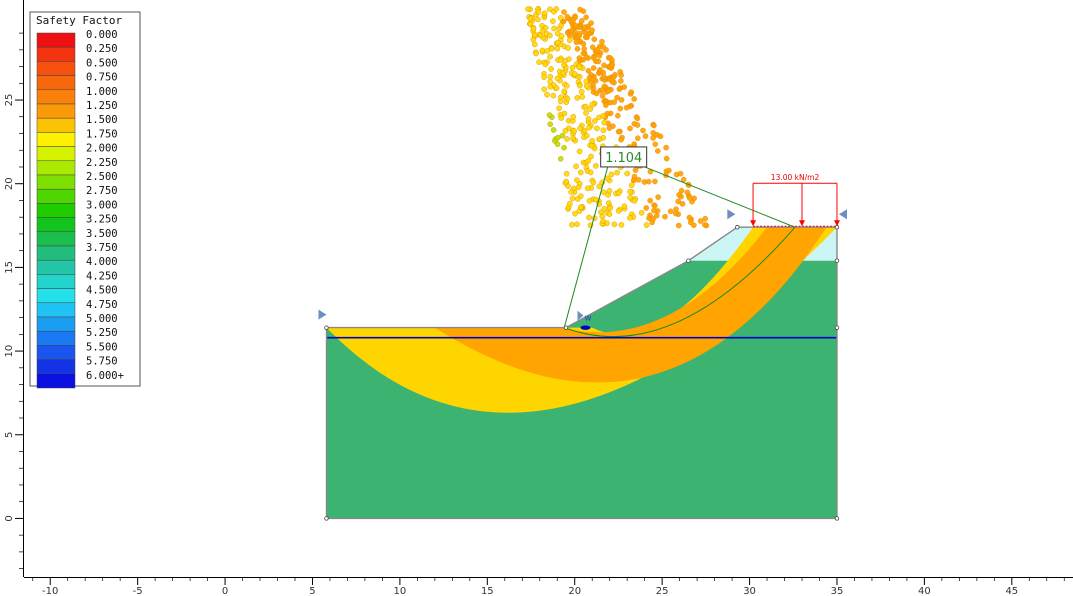 Image resolution: width=1073 pixels, height=596 pixels. Describe the element at coordinates (836, 223) in the screenshot. I see `load-arrow-icon` at that location.